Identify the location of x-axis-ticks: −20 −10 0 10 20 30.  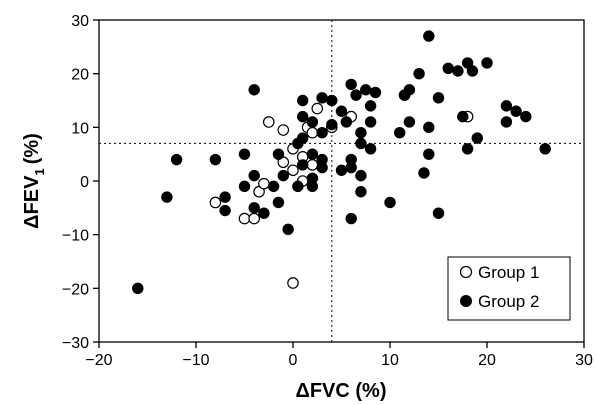
(339, 355).